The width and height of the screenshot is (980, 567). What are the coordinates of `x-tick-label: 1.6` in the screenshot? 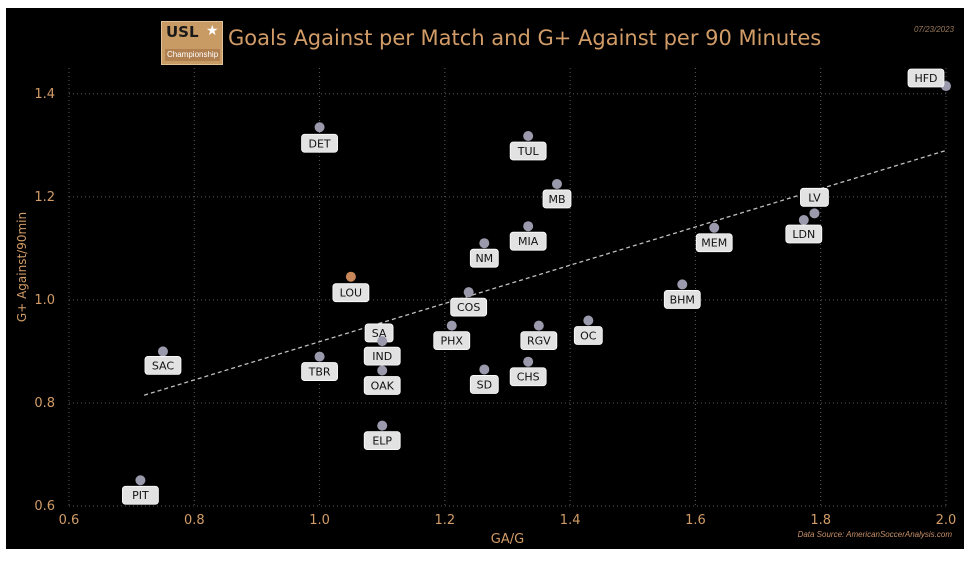 It's located at (695, 520).